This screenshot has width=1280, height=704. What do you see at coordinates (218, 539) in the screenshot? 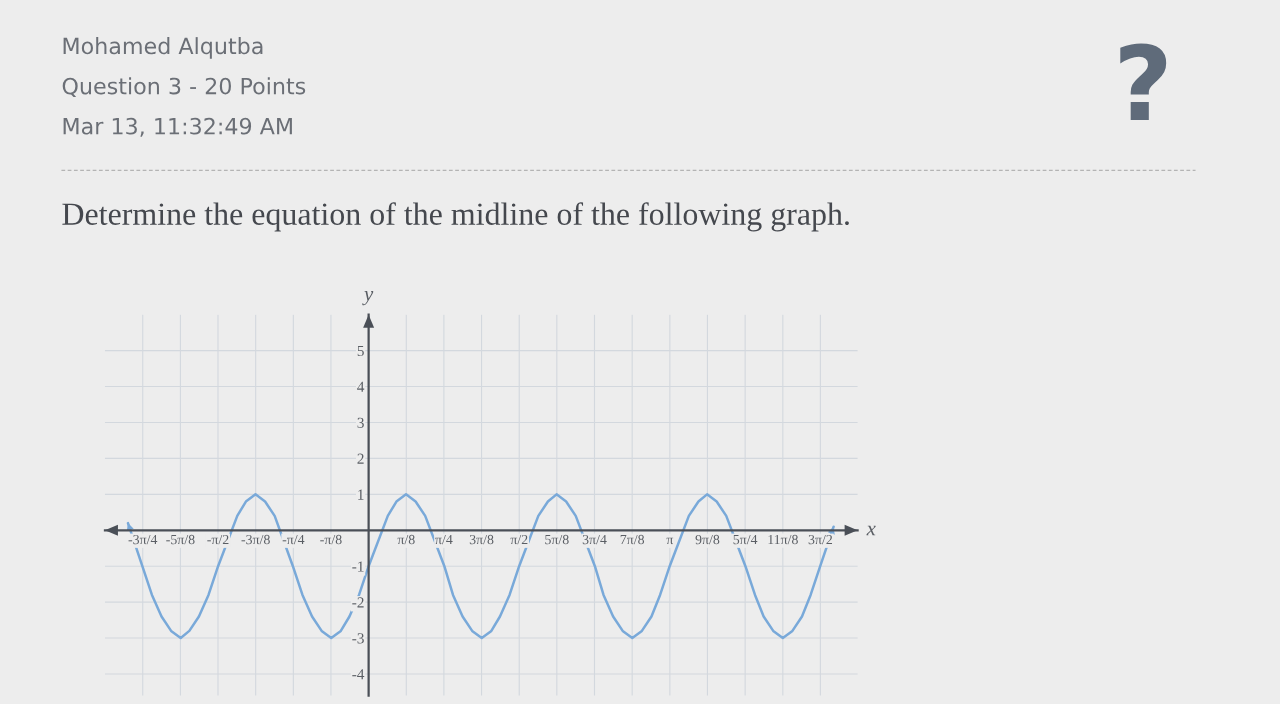
I see `x-tick-label: -π/2` at bounding box center [218, 539].